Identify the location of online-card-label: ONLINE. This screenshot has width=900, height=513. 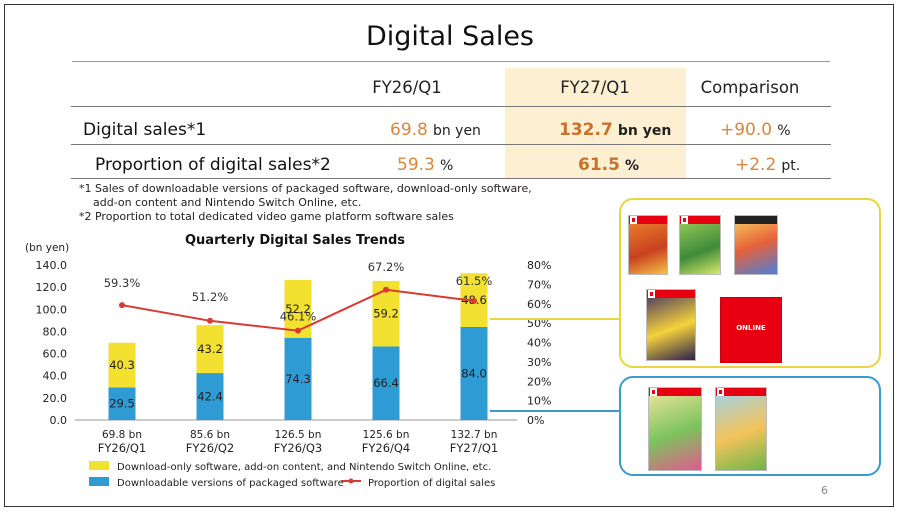
(751, 328).